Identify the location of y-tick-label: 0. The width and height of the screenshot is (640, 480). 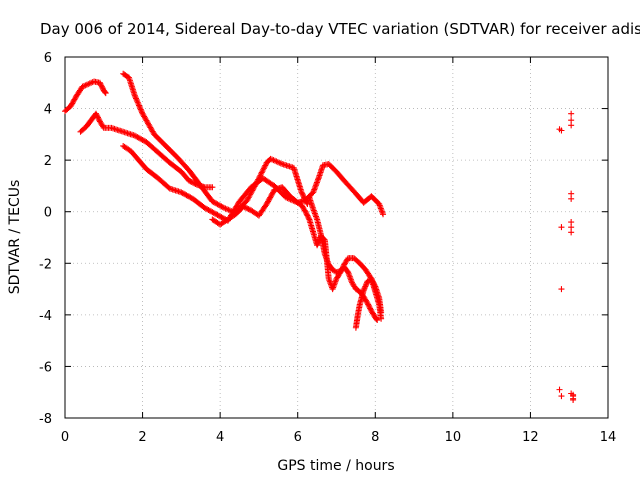
(48, 213).